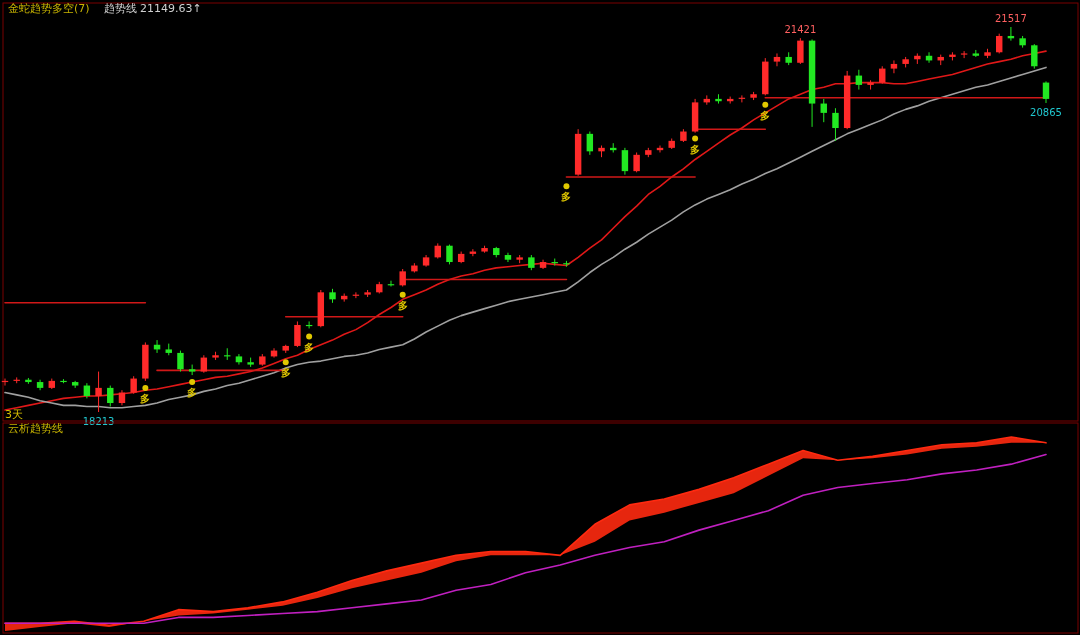 The image size is (1080, 635). I want to click on chart-subtitle: 趋势线 21149.63↑, so click(152, 8).